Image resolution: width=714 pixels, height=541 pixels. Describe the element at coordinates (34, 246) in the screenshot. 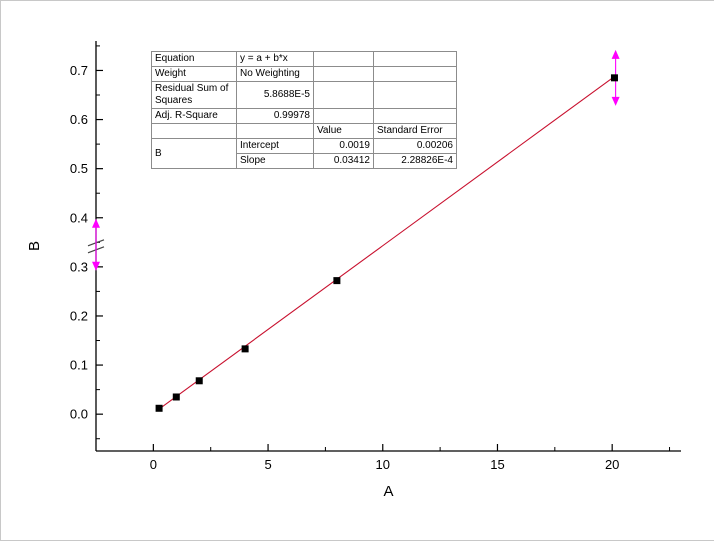

I see `y-axis-label: B` at that location.